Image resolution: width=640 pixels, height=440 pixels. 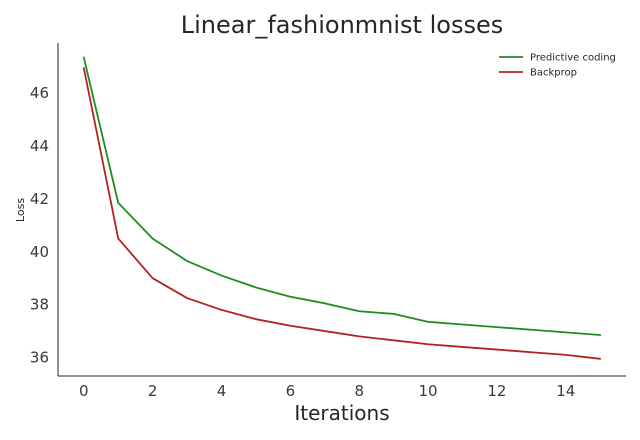 I want to click on x-tick-label-10: 10, so click(x=428, y=391).